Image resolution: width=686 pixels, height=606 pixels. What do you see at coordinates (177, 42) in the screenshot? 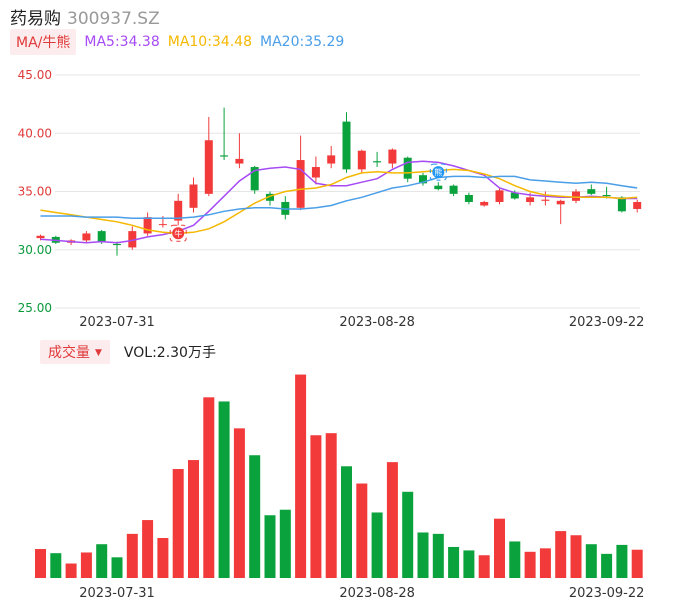
I see `ma-legend: MA/牛熊 MA5:34.38 MA10:34.48 MA20:35.29` at bounding box center [177, 42].